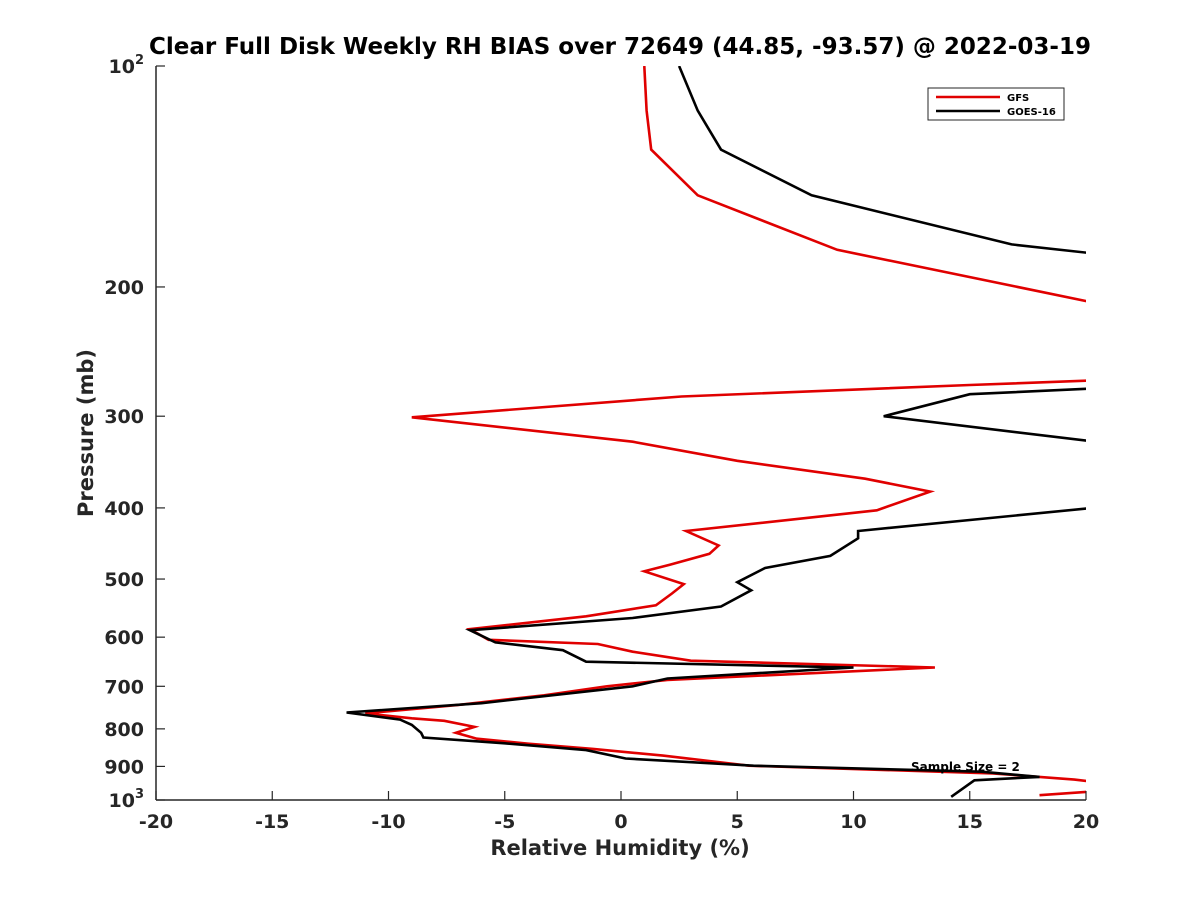 This screenshot has width=1200, height=900. Describe the element at coordinates (504, 822) in the screenshot. I see `x-tick-label: -5` at that location.